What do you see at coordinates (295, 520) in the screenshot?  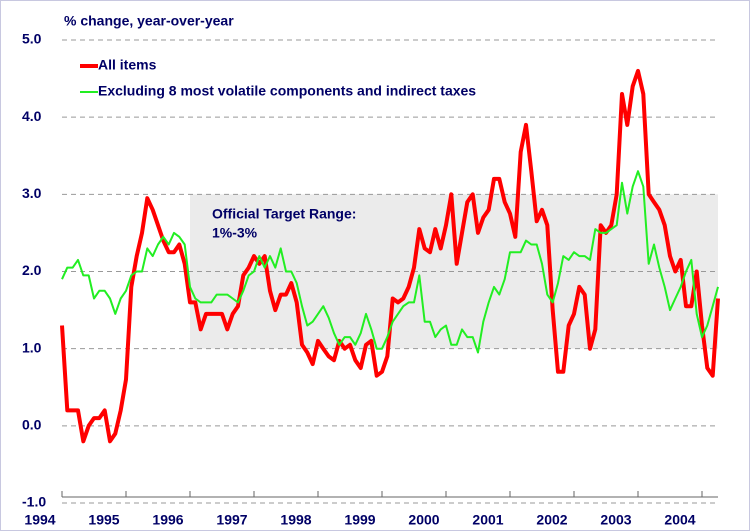 I see `x-tick-label: 1998` at bounding box center [295, 520].